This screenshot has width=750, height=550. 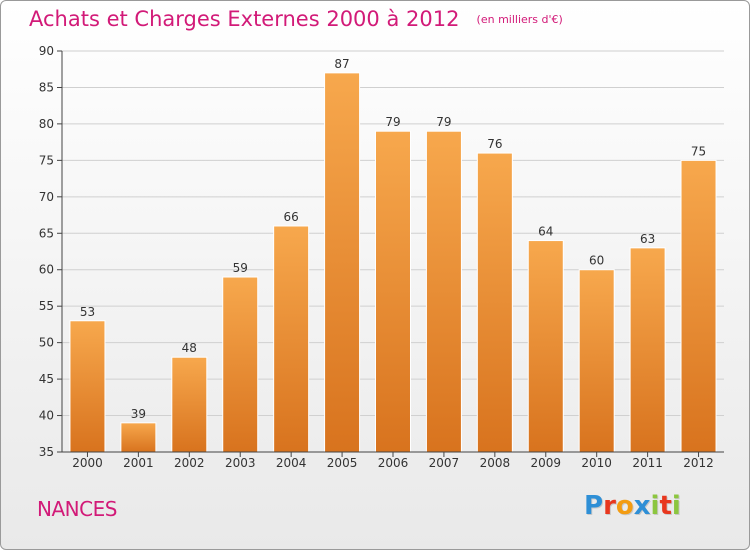 I want to click on bar-value-label: 39, so click(x=138, y=414).